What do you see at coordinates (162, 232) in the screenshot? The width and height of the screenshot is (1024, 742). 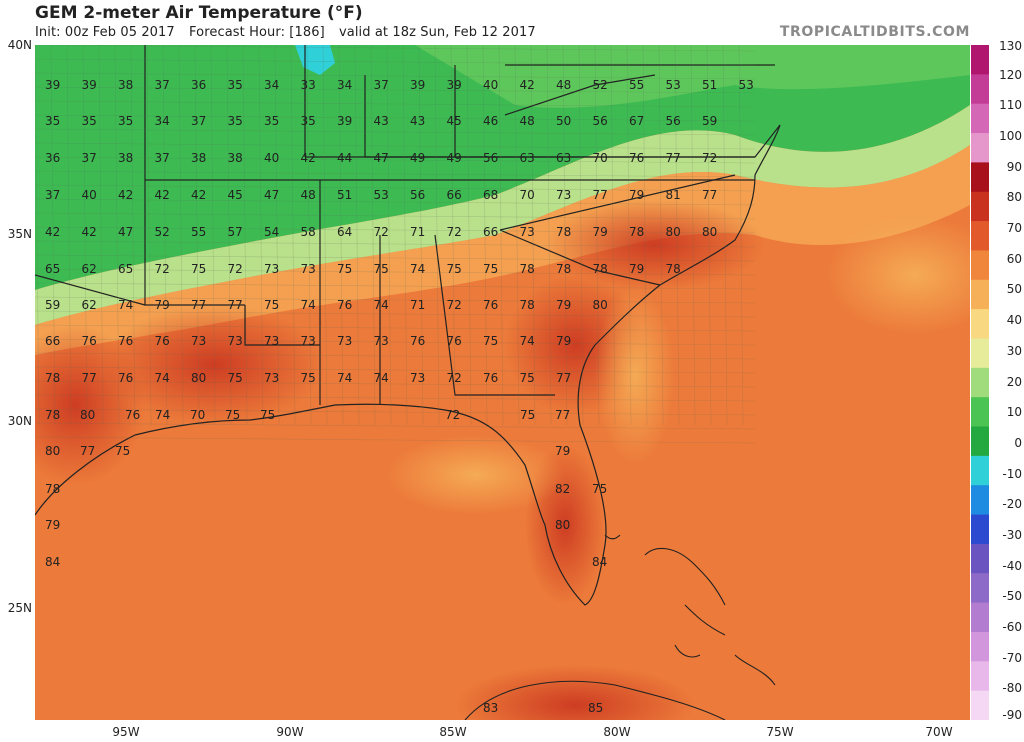 I see `station-value: 52` at bounding box center [162, 232].